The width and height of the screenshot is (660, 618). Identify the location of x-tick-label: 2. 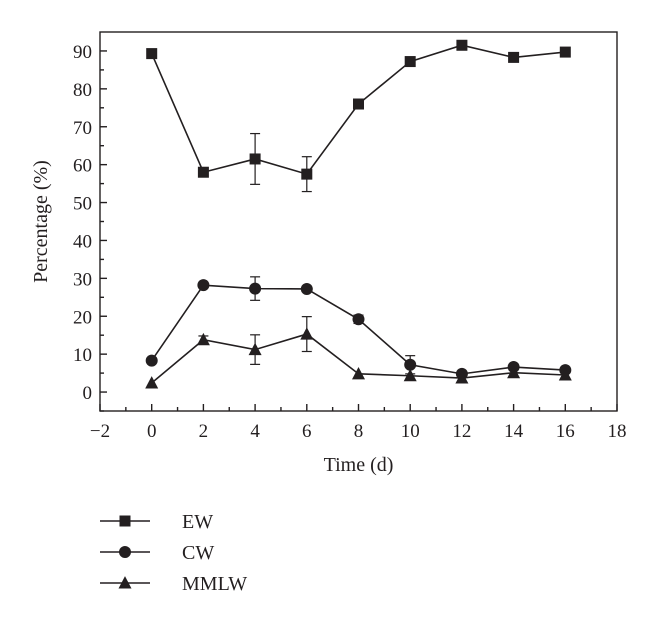
(204, 431).